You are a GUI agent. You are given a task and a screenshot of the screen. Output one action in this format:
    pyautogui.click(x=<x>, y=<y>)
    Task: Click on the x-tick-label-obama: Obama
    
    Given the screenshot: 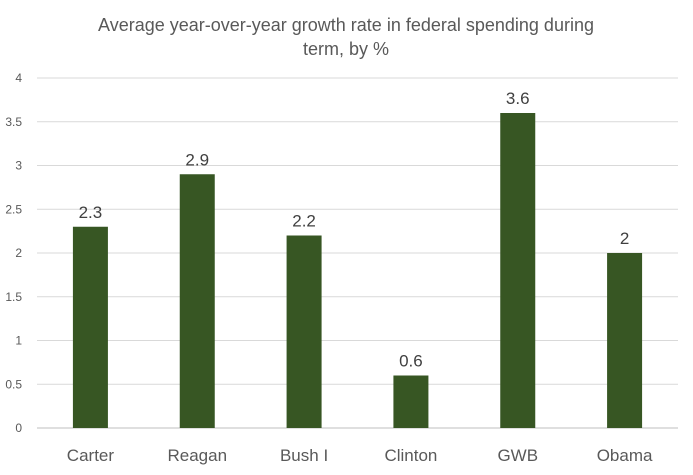 What is the action you would take?
    pyautogui.click(x=625, y=455)
    